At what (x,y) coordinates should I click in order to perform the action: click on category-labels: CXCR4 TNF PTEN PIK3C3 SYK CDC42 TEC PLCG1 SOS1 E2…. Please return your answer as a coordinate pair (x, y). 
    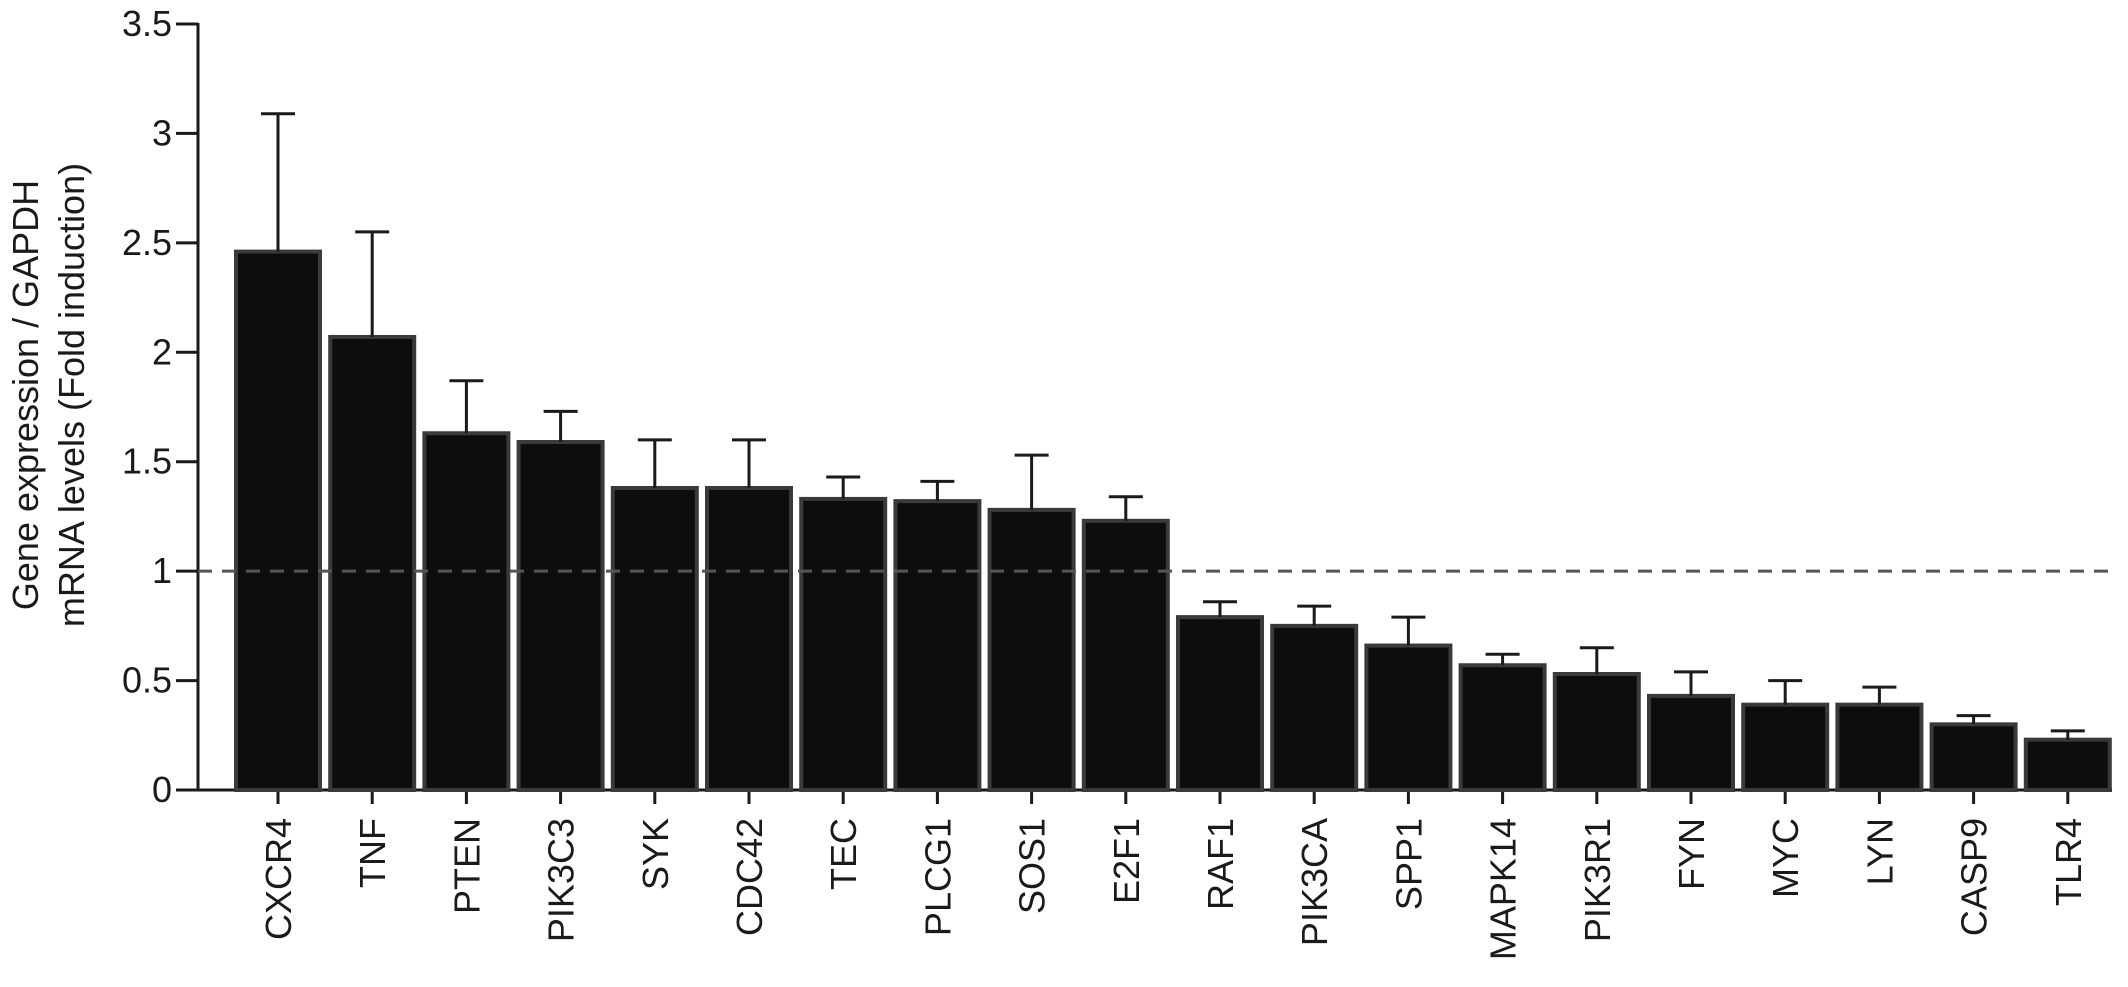
    Looking at the image, I should click on (1173, 889).